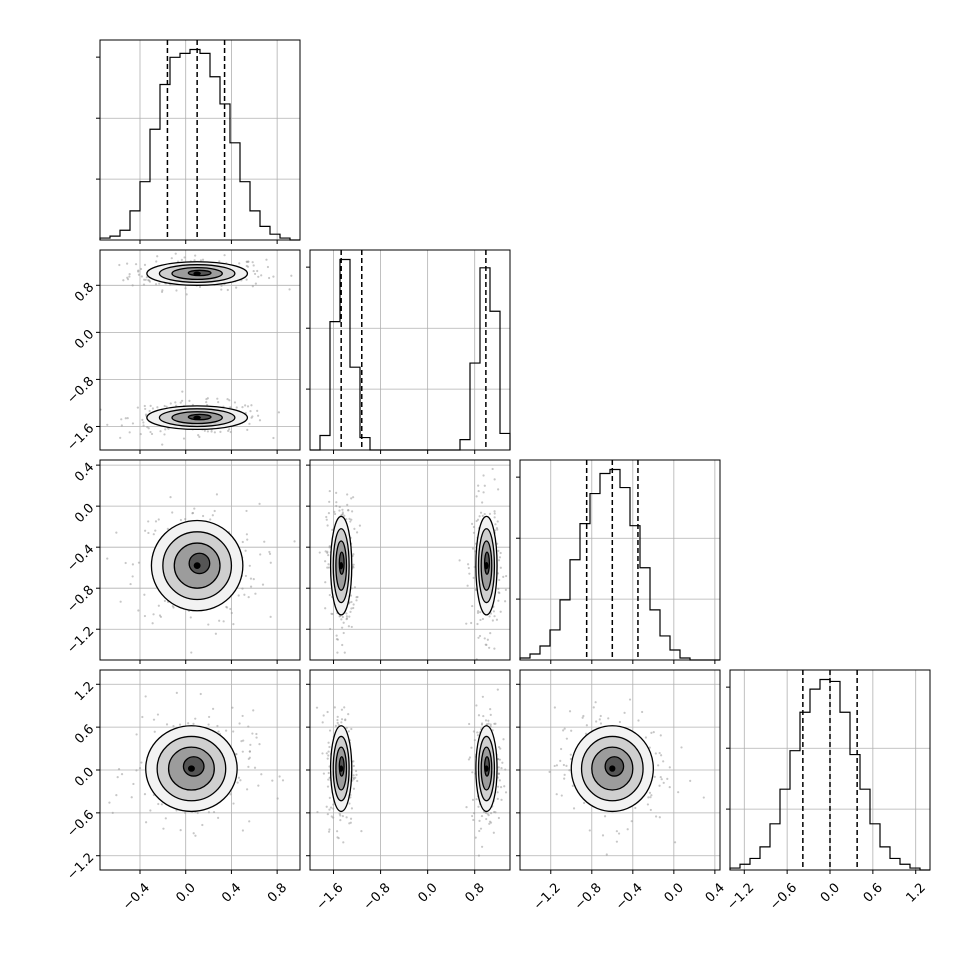 The width and height of the screenshot is (970, 970). Describe the element at coordinates (873, 892) in the screenshot. I see `x-tick-label: 0.6` at that location.